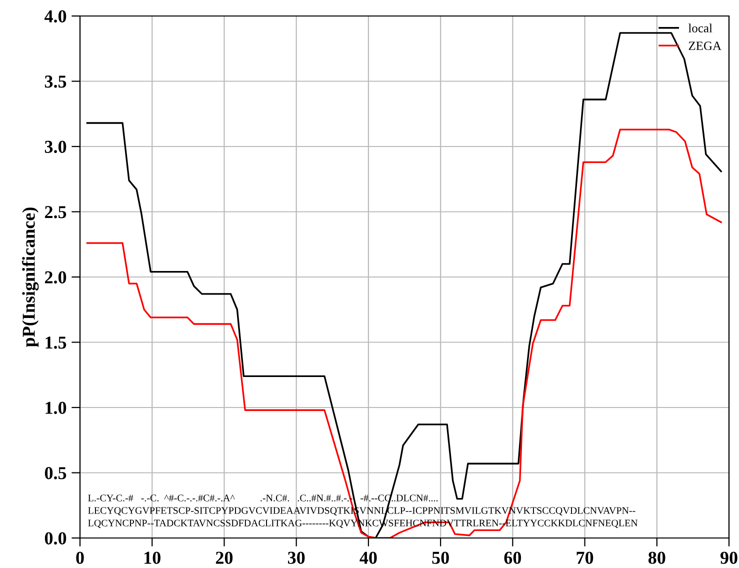 The height and width of the screenshot is (568, 739). Describe the element at coordinates (55, 82) in the screenshot. I see `y-tick-label: 3.5` at that location.